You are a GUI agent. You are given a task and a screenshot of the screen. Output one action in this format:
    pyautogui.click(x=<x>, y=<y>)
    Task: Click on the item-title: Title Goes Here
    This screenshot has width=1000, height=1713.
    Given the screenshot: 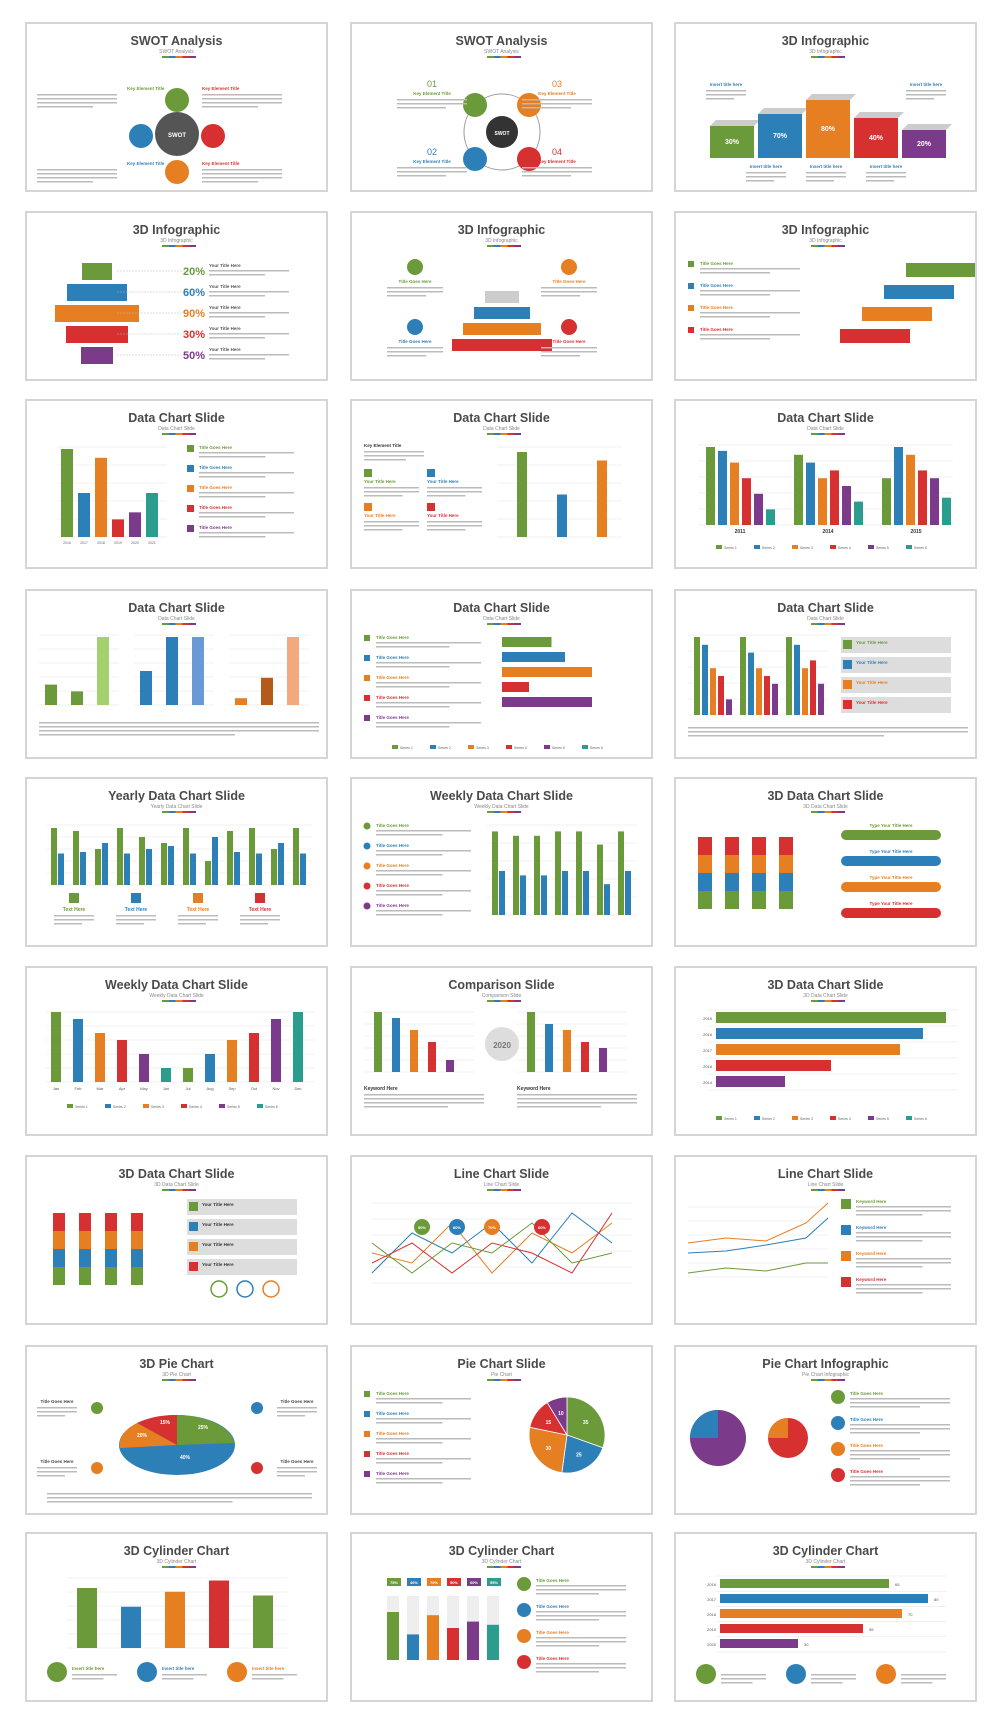 What is the action you would take?
    pyautogui.click(x=552, y=1658)
    